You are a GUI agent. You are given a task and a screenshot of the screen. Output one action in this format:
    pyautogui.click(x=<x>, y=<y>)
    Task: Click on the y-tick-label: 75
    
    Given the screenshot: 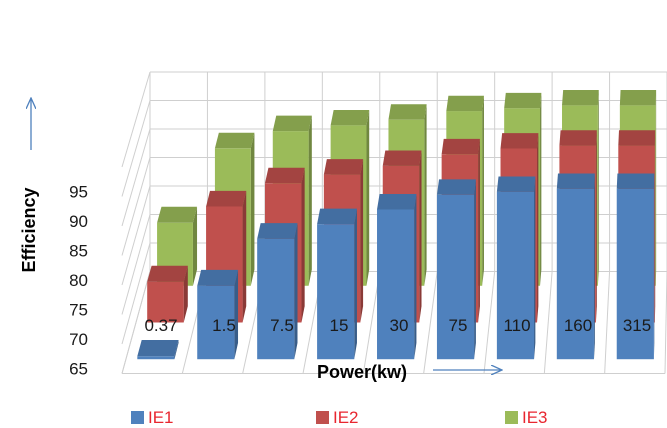 What is the action you would take?
    pyautogui.click(x=78, y=310)
    